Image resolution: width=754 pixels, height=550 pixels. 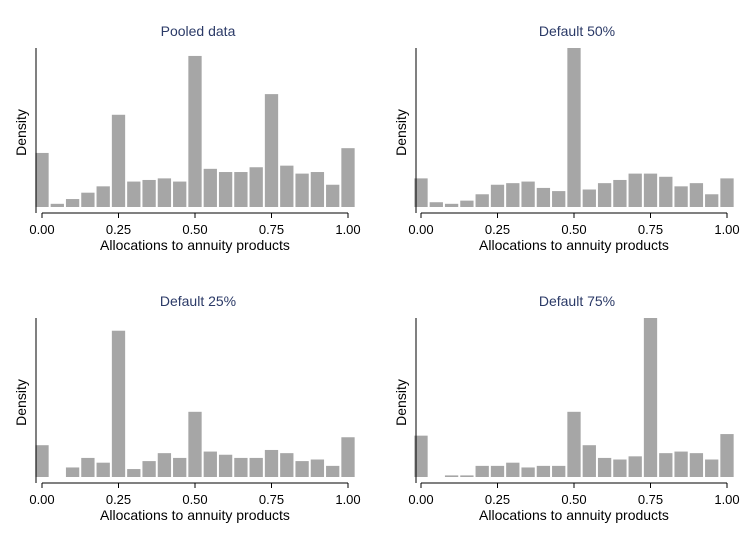 What do you see at coordinates (198, 301) in the screenshot?
I see `chart-title: Default 25%` at bounding box center [198, 301].